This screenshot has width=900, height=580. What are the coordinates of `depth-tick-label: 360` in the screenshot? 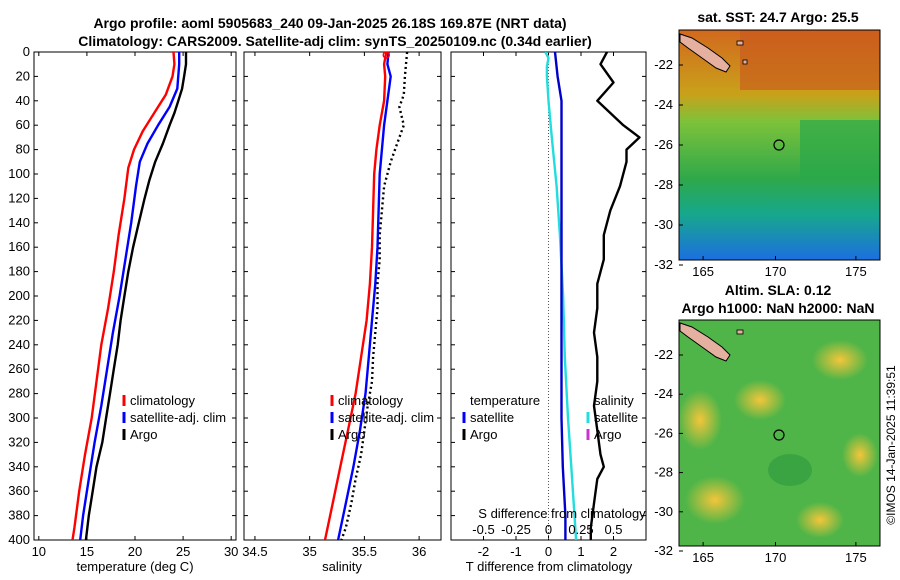 It's located at (19, 490).